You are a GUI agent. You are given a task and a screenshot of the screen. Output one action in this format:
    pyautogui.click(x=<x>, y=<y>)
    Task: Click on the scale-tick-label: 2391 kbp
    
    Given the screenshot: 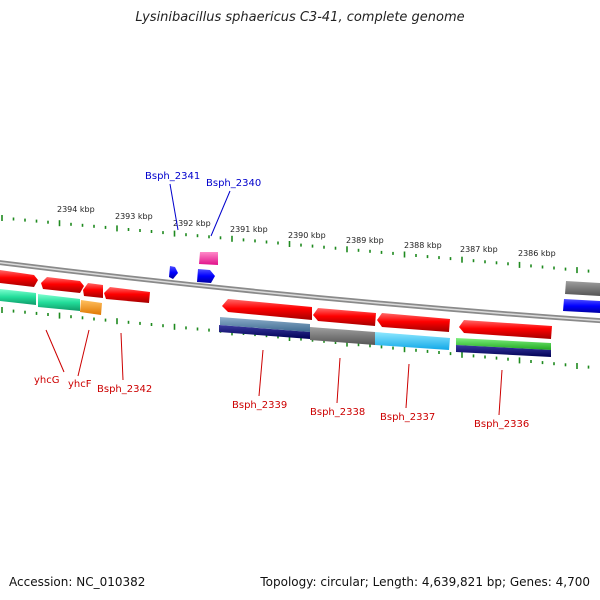 What is the action you would take?
    pyautogui.click(x=249, y=229)
    